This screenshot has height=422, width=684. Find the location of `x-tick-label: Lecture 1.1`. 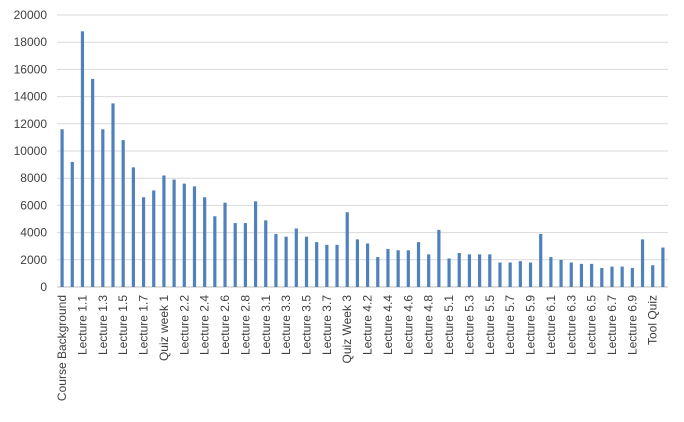

x-tick-label: Lecture 1.1 is located at coordinates (82, 325).